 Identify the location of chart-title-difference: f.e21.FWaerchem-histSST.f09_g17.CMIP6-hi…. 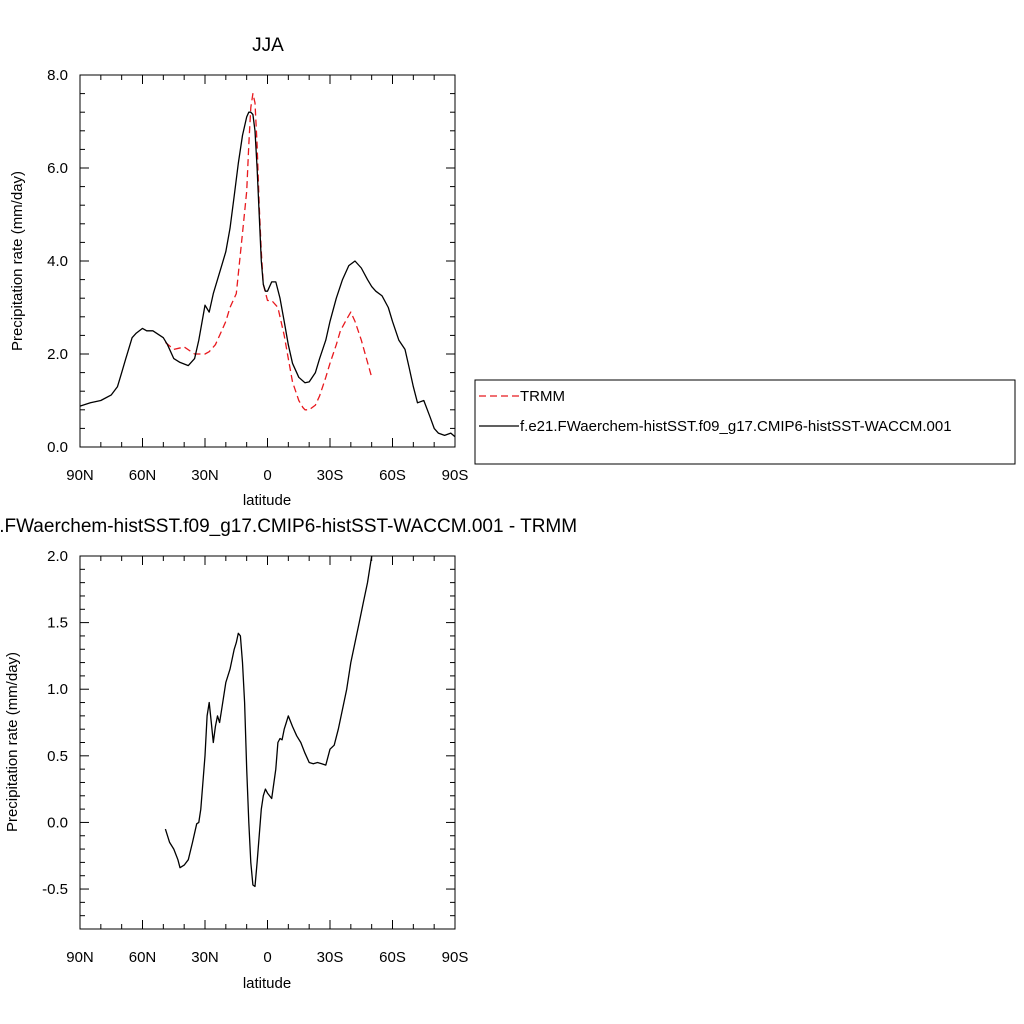
(288, 526).